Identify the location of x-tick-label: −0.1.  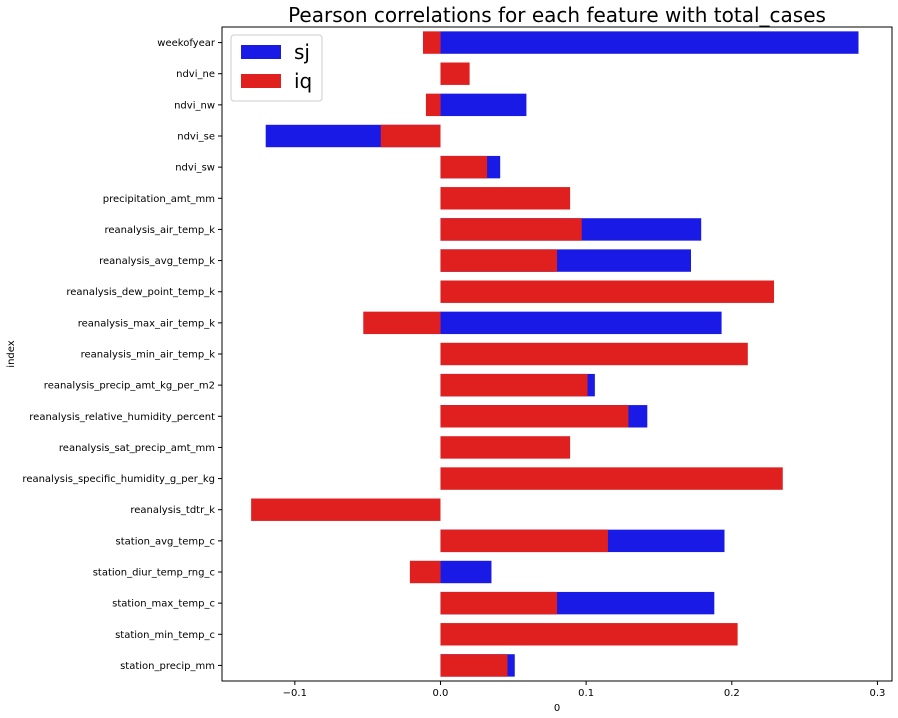
(295, 693).